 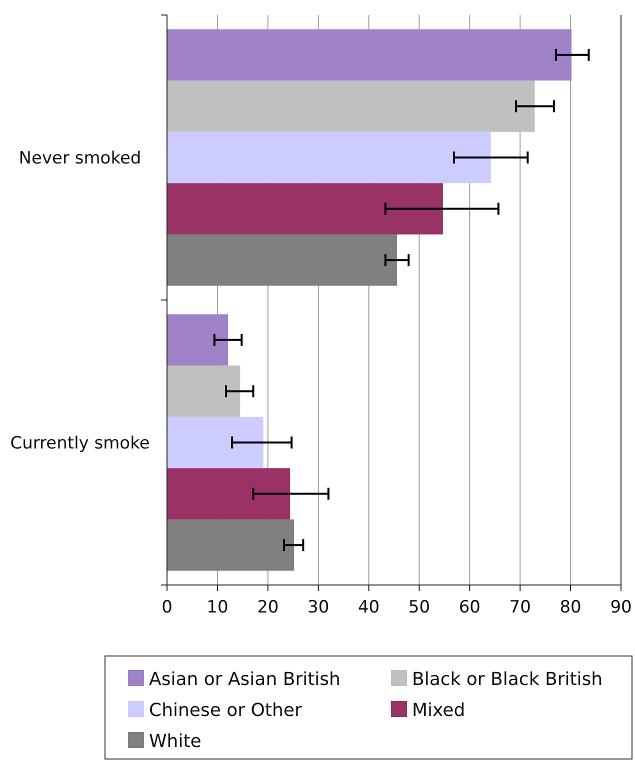 What do you see at coordinates (507, 679) in the screenshot?
I see `legend-label: Black or Black British` at bounding box center [507, 679].